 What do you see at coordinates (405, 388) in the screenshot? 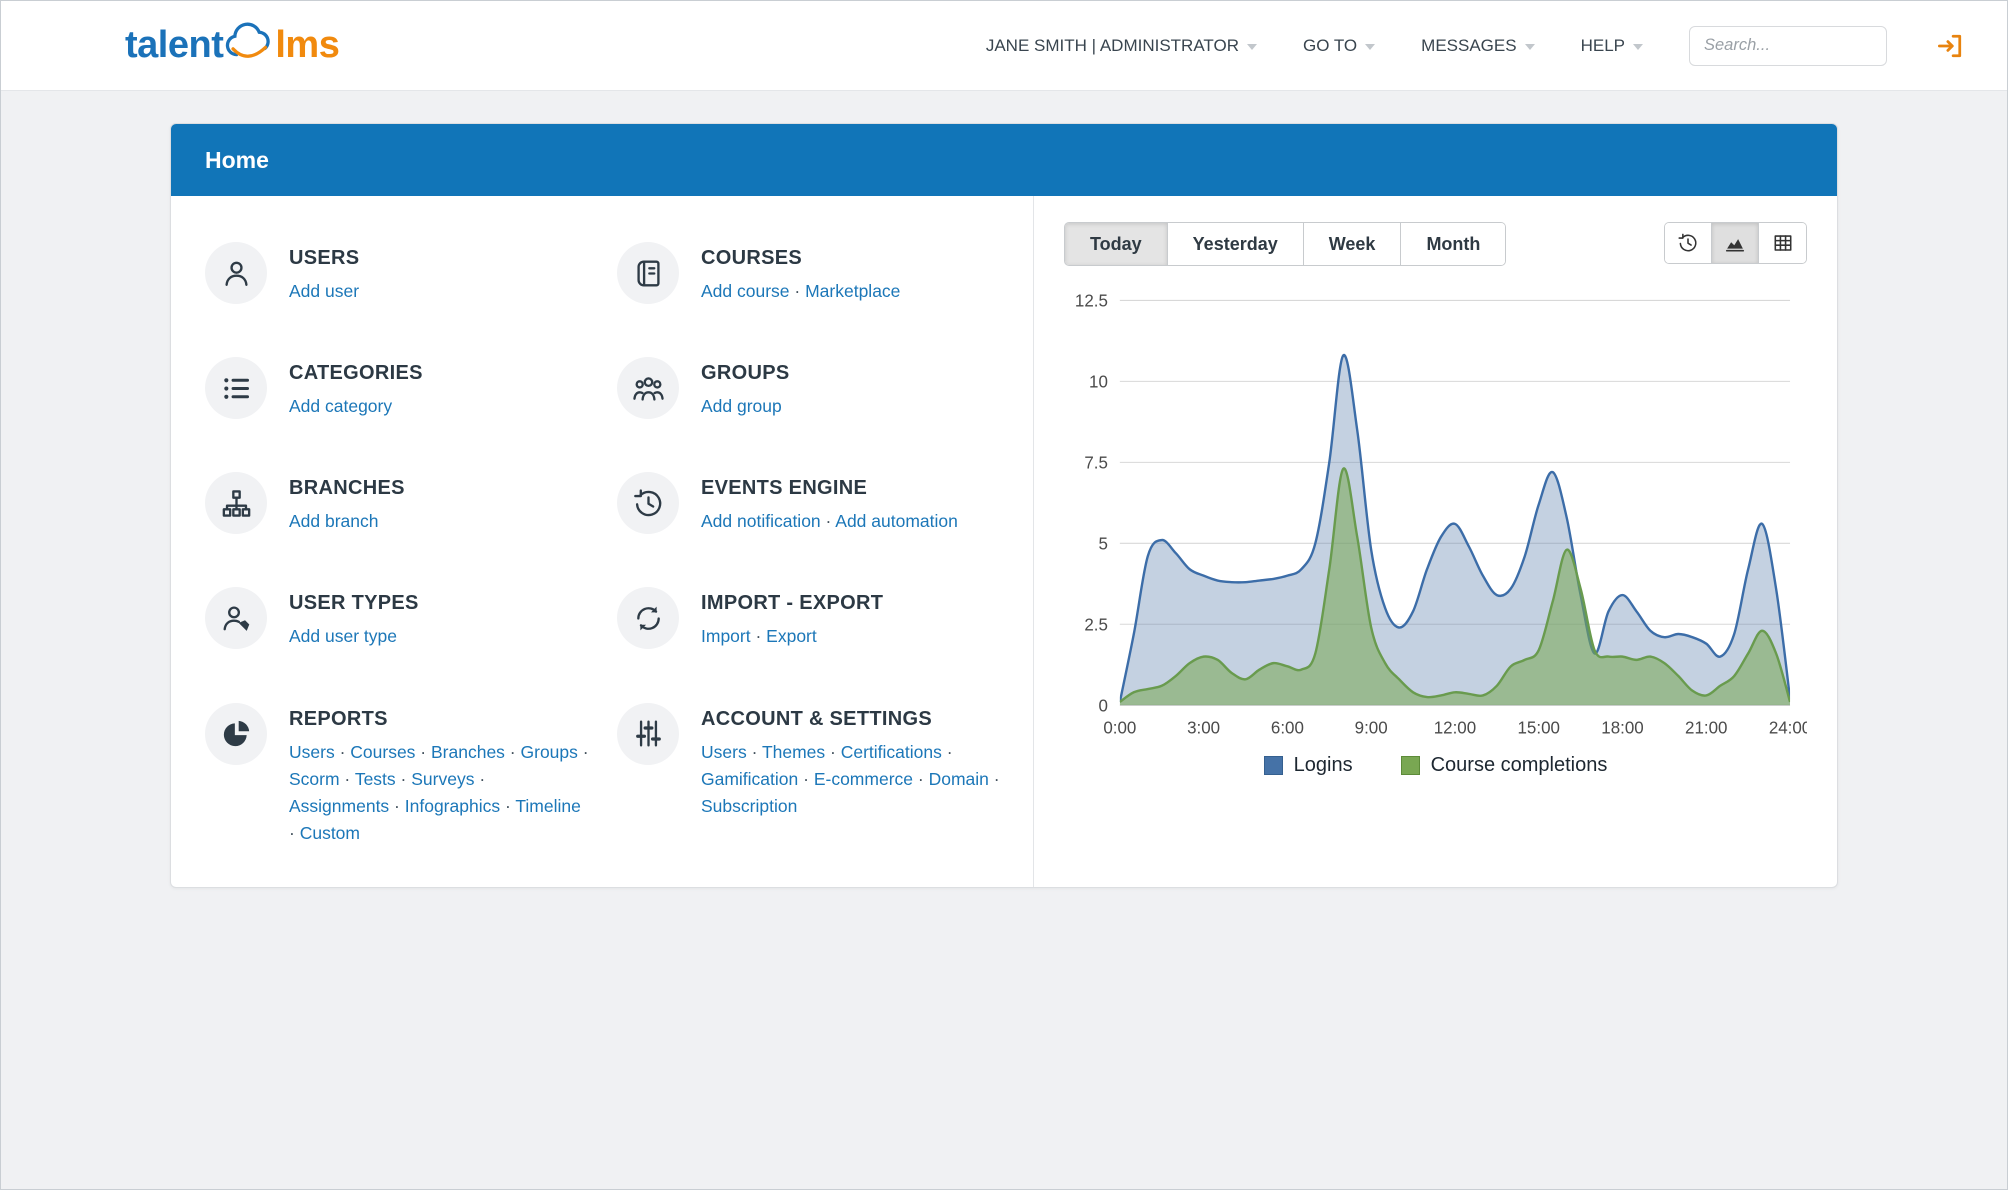
I see `menu-item-categories: CATEGORIES Add category` at bounding box center [405, 388].